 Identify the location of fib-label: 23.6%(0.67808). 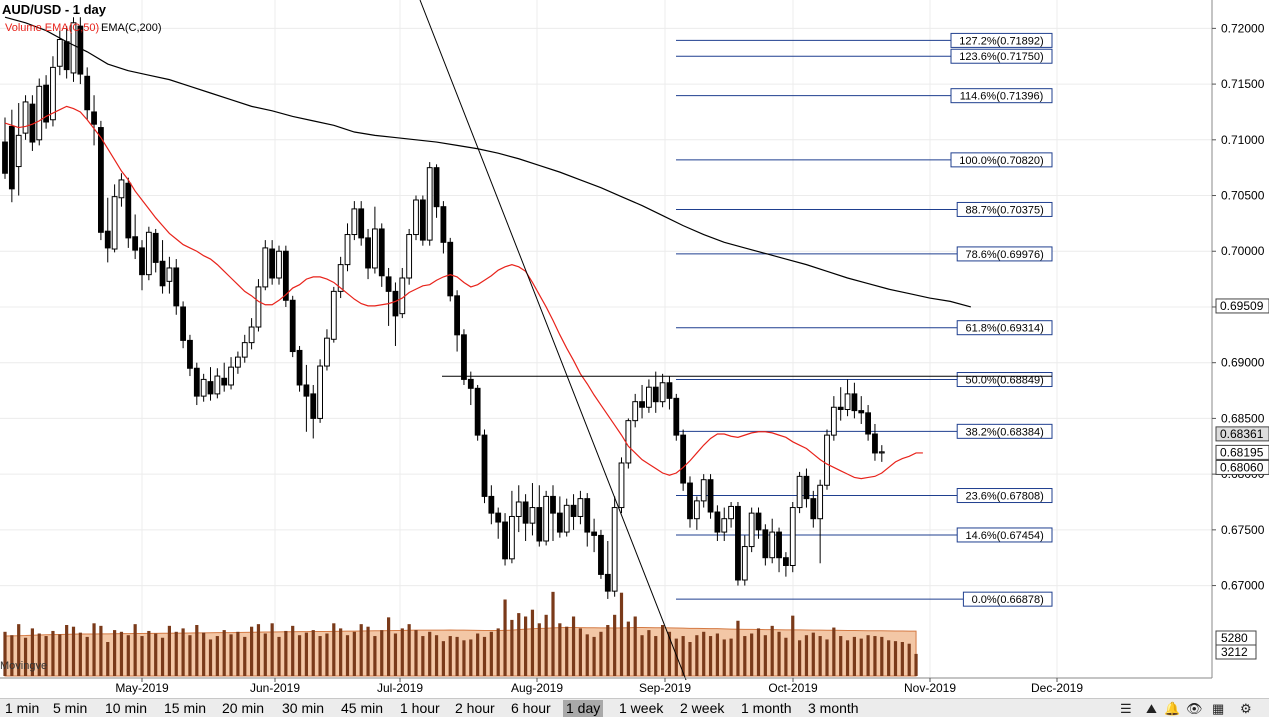
(1004, 497).